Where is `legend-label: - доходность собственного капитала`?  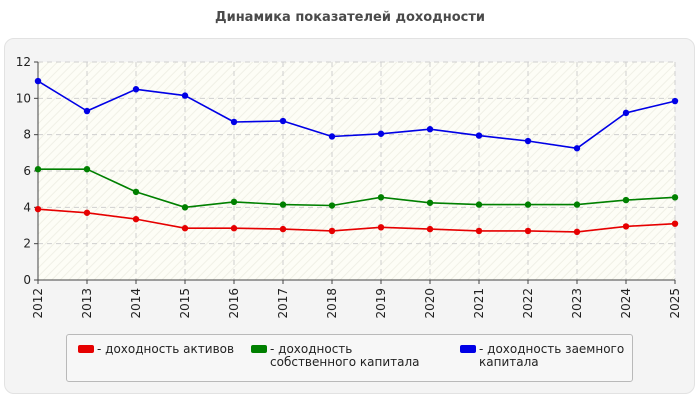
legend-label: - доходность собственного капитала is located at coordinates (345, 355).